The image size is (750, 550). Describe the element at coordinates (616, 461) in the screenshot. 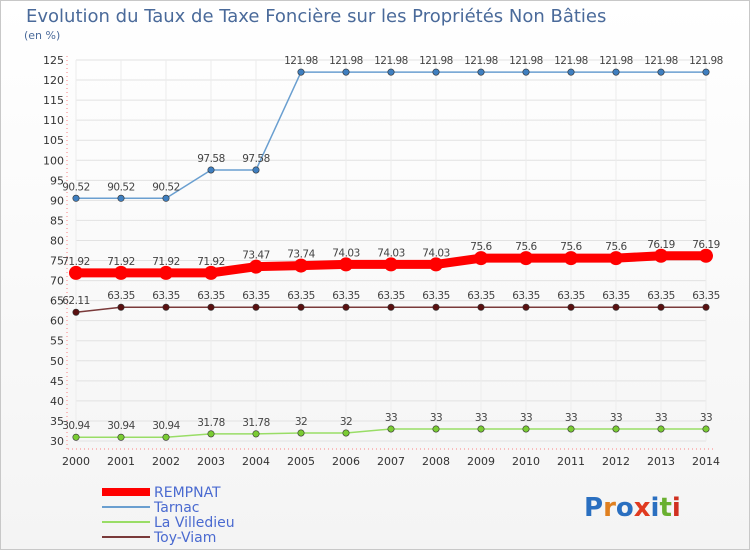

I see `x-tick-label: 2012` at that location.